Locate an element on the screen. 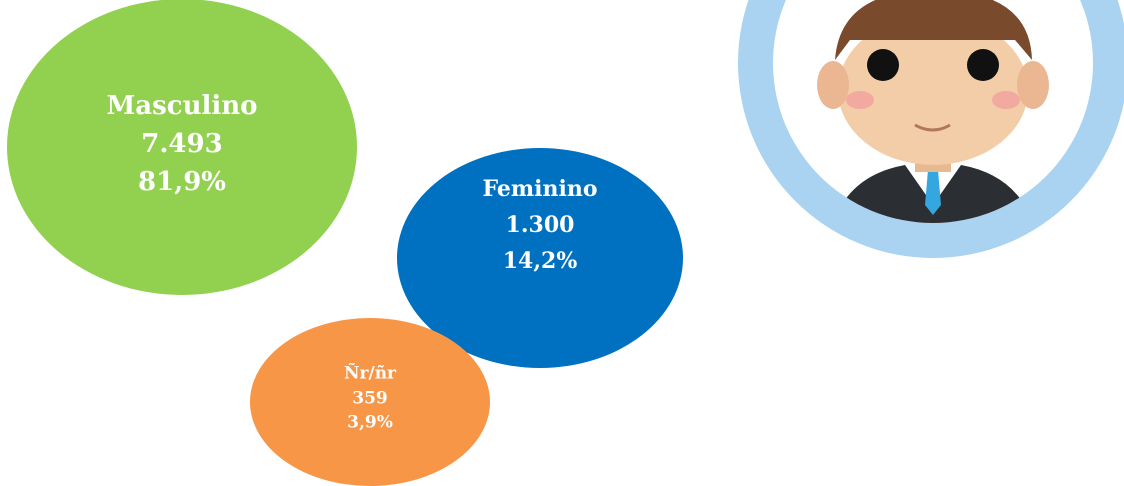 The width and height of the screenshot is (1124, 486). bubble-count: 1.300 is located at coordinates (540, 225).